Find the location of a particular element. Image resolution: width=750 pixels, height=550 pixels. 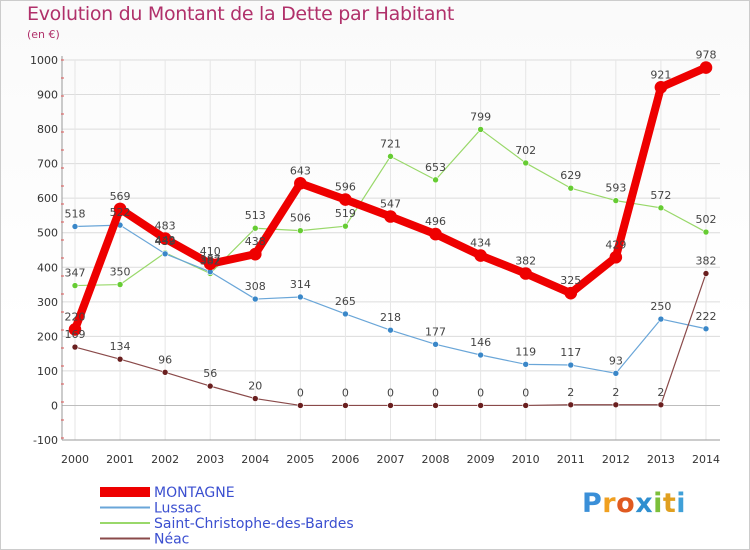

legend-label: Lussac is located at coordinates (177, 509).